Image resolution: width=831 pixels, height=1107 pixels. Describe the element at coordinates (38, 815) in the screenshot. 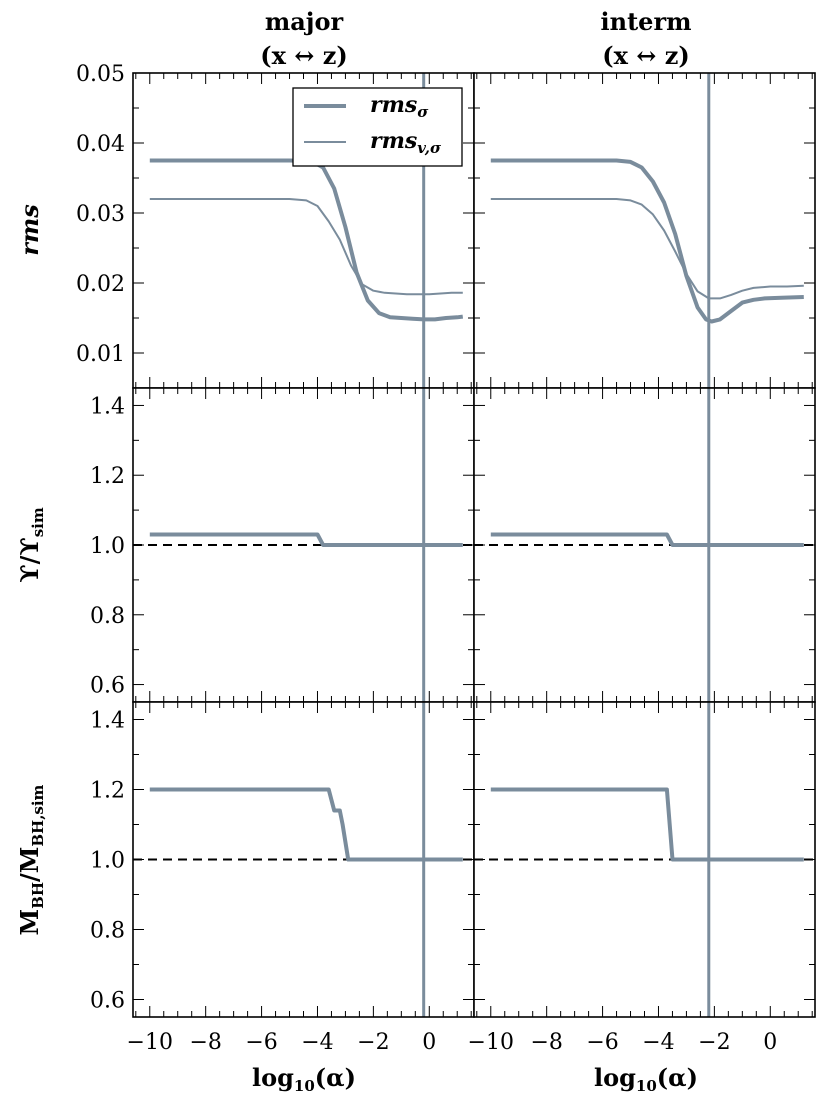

I see `row3-ylabel-sub2: BH,sim` at that location.